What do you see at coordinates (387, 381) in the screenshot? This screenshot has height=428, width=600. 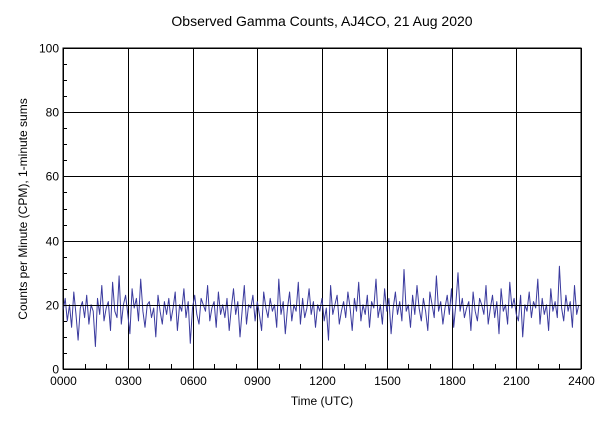 I see `x-tick-label: 1500` at bounding box center [387, 381].